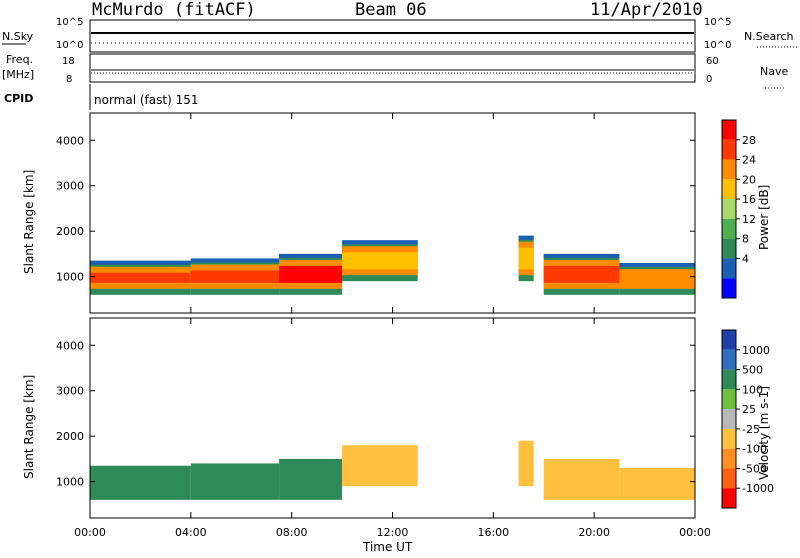 The image size is (800, 558). What do you see at coordinates (751, 429) in the screenshot?
I see `colorbar-tick-label: -25` at bounding box center [751, 429].